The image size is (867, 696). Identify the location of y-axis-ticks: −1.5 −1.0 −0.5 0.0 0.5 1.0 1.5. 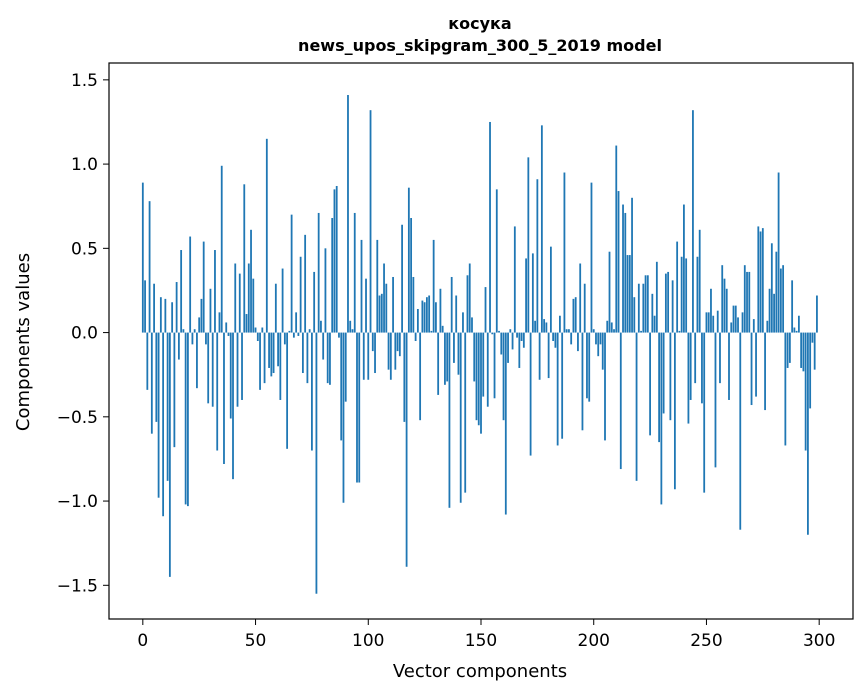
(83, 333).